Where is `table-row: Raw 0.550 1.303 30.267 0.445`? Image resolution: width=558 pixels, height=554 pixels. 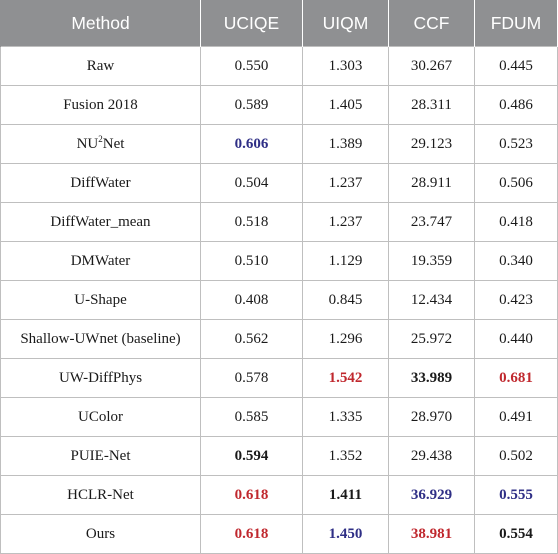
table-row: Raw 0.550 1.303 30.267 0.445 is located at coordinates (279, 66).